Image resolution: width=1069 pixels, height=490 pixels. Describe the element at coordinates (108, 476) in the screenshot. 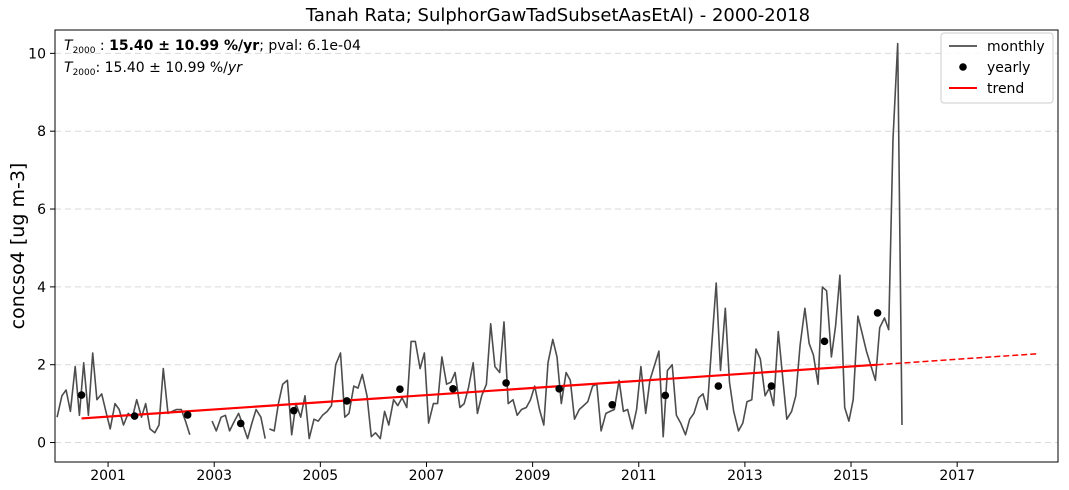

I see `x-tick-label: 2001` at that location.